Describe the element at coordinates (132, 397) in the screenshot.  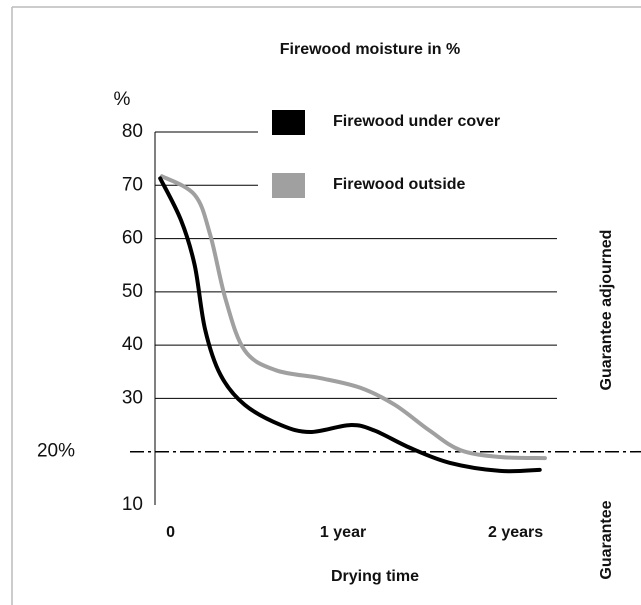
I see `y-tick-label: 30` at that location.